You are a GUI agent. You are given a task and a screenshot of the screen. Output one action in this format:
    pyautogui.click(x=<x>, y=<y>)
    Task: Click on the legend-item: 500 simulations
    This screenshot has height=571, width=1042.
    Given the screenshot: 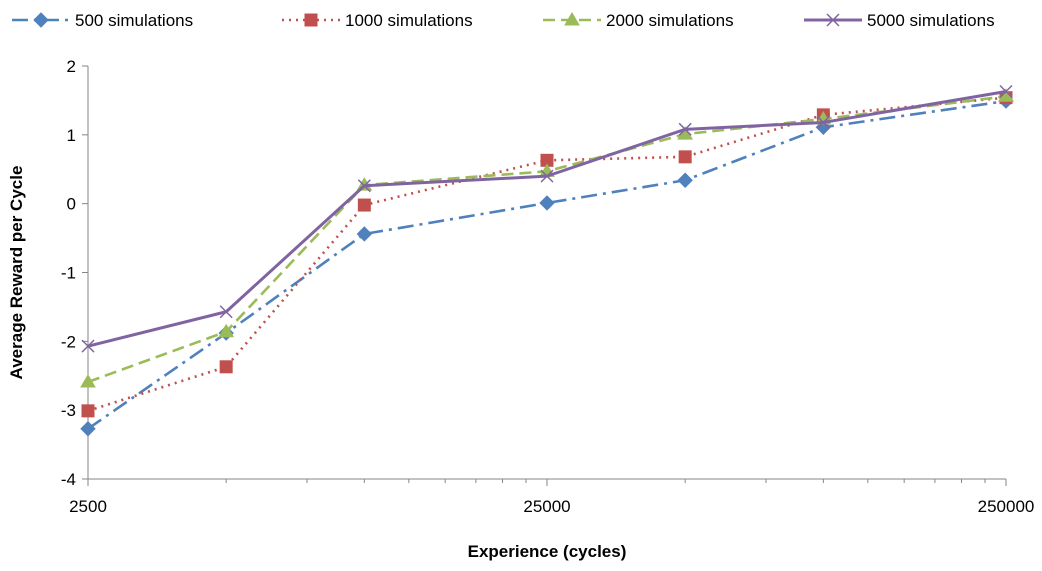 What is the action you would take?
    pyautogui.click(x=102, y=20)
    